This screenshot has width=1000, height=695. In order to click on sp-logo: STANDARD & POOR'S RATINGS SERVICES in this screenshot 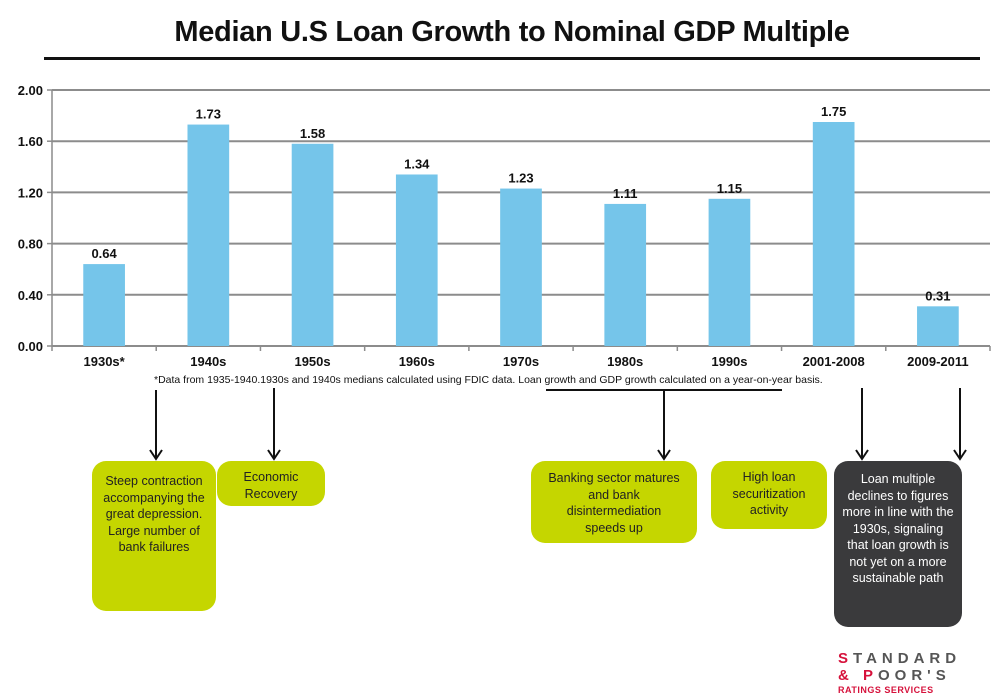, I will do `click(899, 672)`.